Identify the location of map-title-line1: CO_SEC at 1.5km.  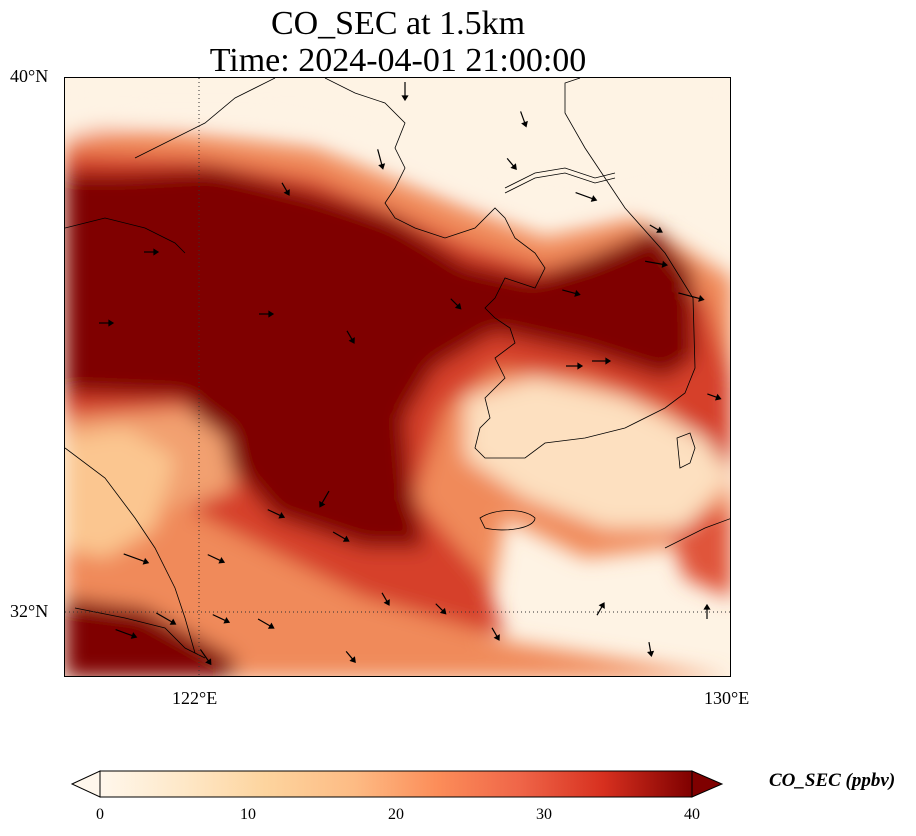
(398, 23).